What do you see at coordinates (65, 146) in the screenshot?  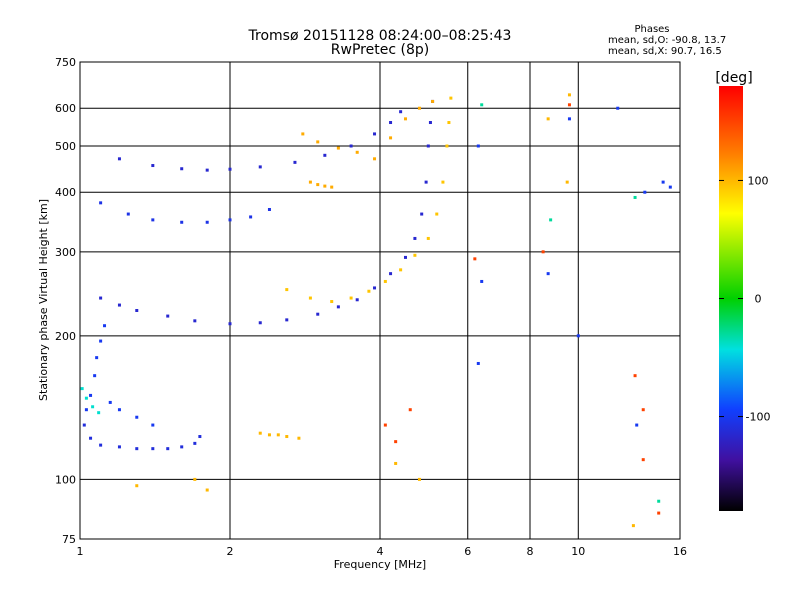 I see `y-tick-label: 500` at bounding box center [65, 146].